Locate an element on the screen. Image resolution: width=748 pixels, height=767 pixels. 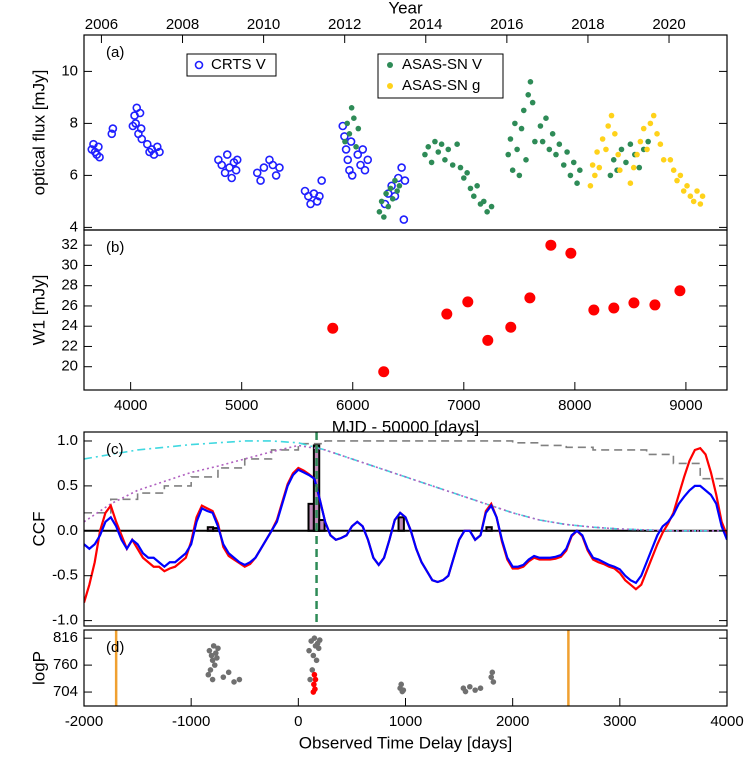
y-tick-label: 32 is located at coordinates (69, 244).